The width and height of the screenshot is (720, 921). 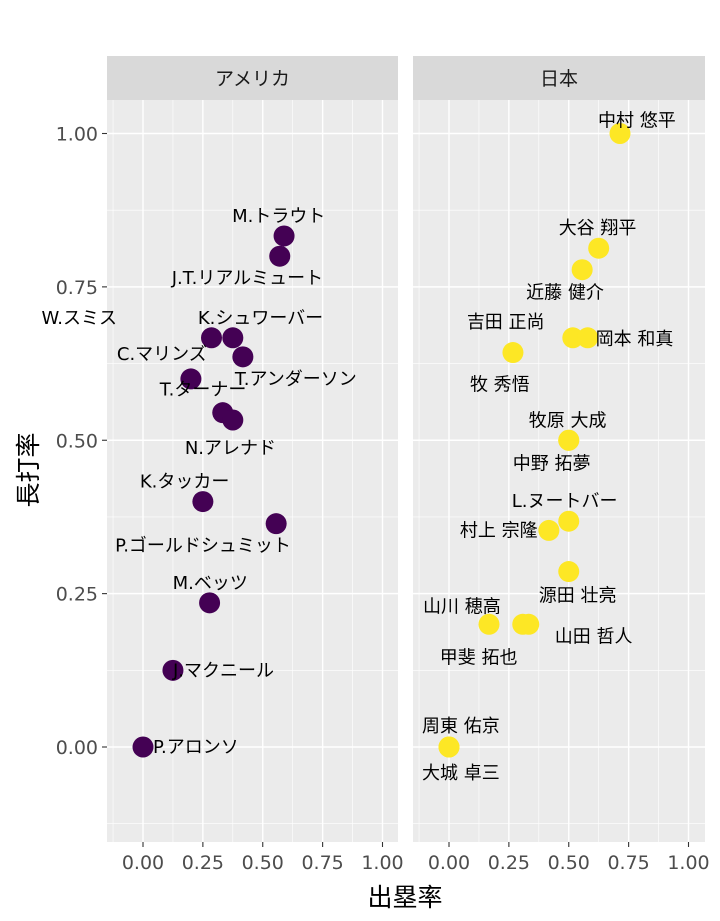 I want to click on point-label: P.アロンソ, so click(x=196, y=747).